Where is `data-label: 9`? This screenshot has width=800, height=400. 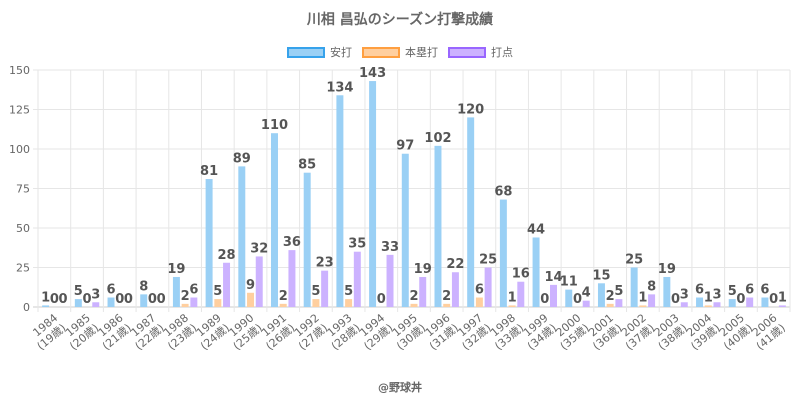 data-label: 9 is located at coordinates (250, 285).